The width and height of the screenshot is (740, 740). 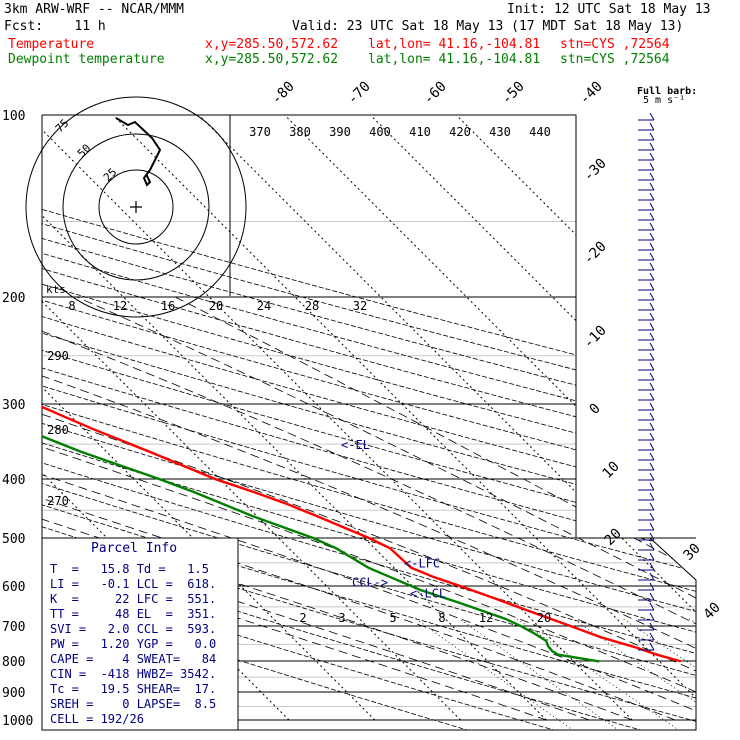 I want to click on pressure-tick-label: 500, so click(x=13, y=539).